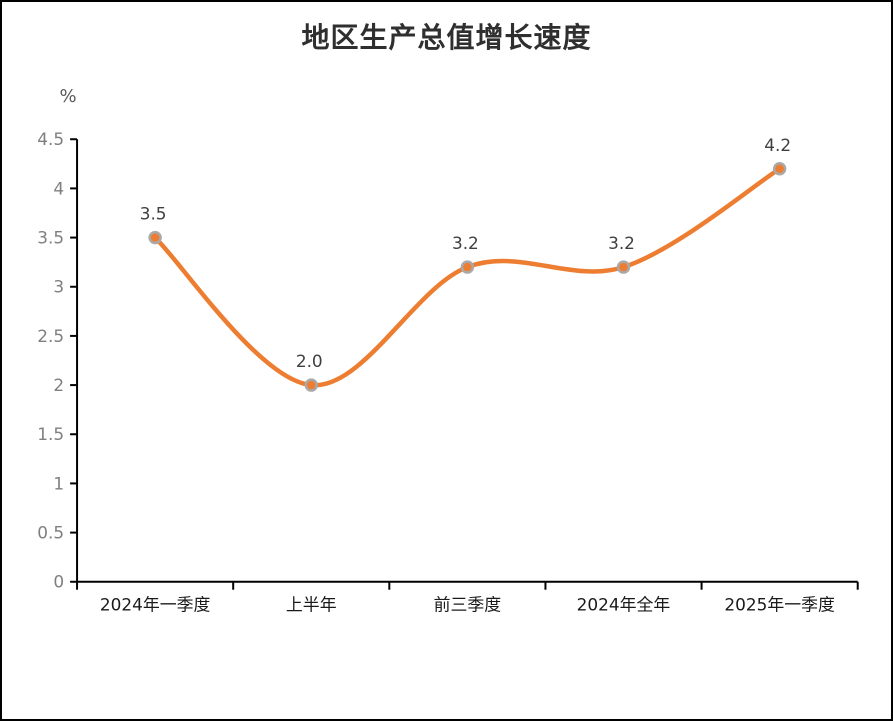  I want to click on y-tick-label: 1, so click(58, 483).